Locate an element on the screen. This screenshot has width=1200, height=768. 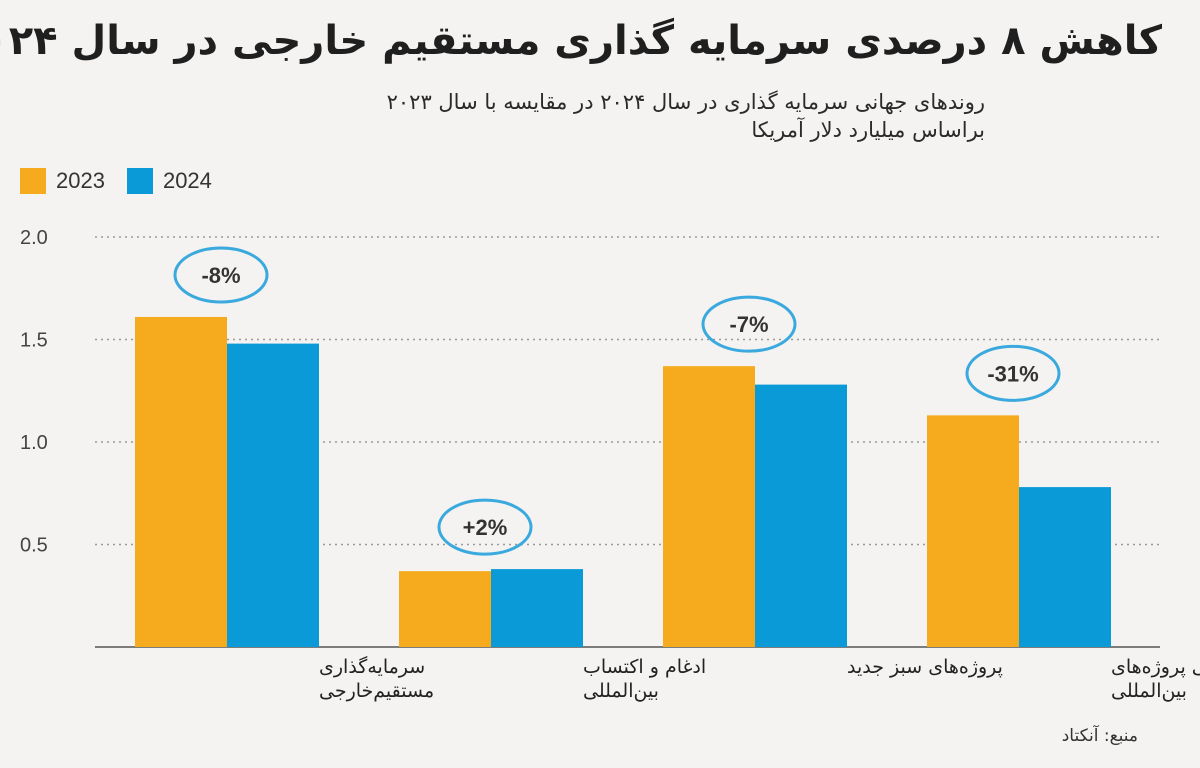
category-label: مستقیم‌خارجی is located at coordinates (376, 691).